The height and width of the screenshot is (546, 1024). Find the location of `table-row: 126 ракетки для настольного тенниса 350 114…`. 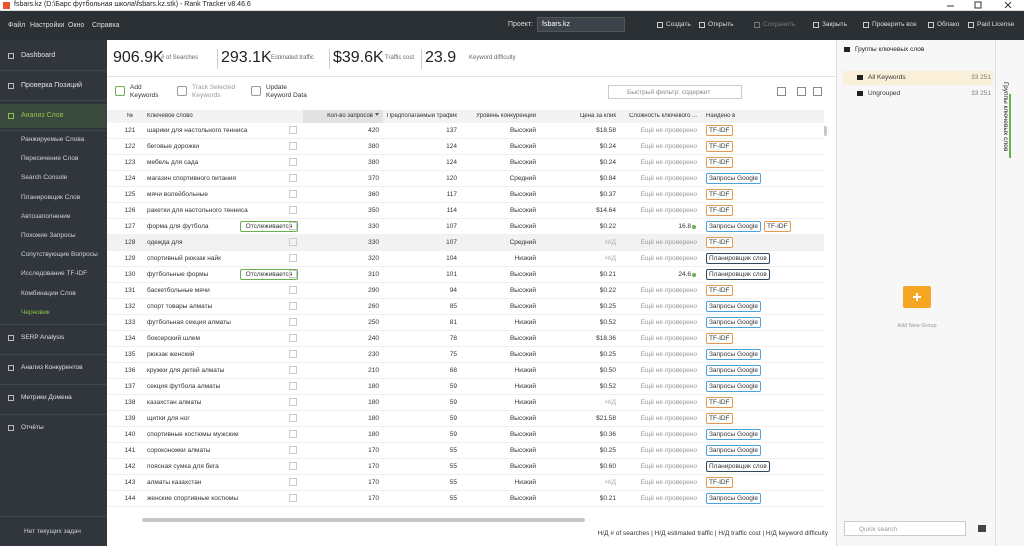

table-row: 126 ракетки для настольного тенниса 350 114… is located at coordinates (465, 211).